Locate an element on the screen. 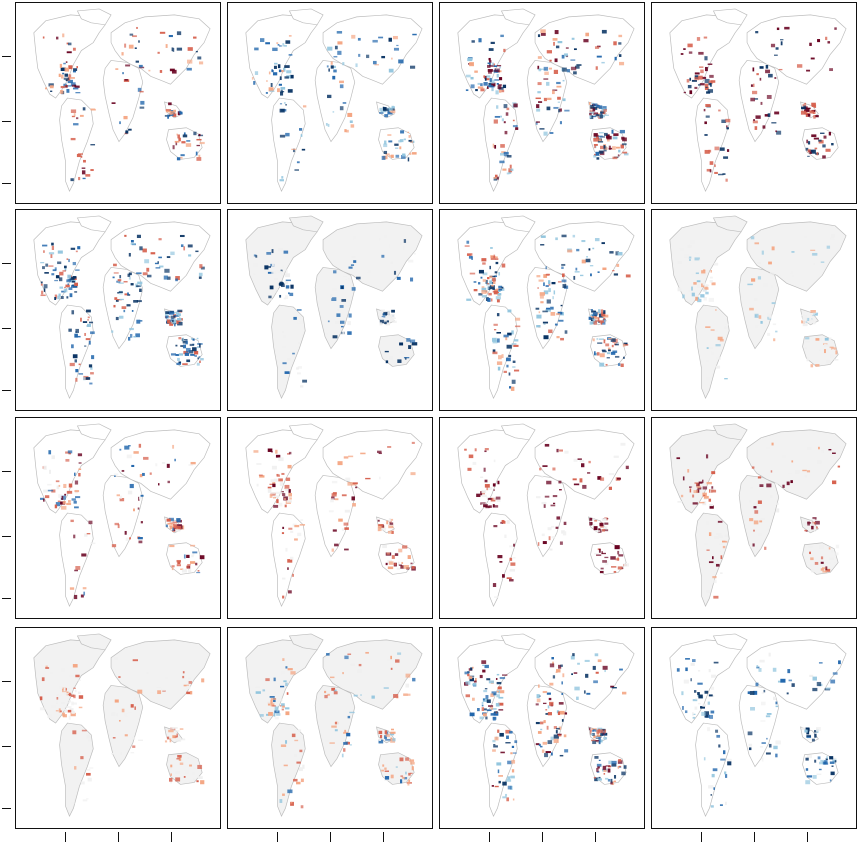 The height and width of the screenshot is (844, 863). world-map-r2c1 is located at coordinates (122, 307).